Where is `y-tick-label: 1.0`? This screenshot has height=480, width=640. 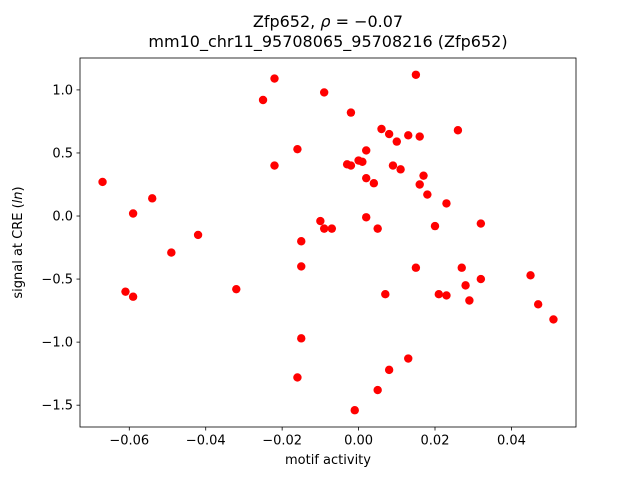
y-tick-label: 1.0 is located at coordinates (62, 90).